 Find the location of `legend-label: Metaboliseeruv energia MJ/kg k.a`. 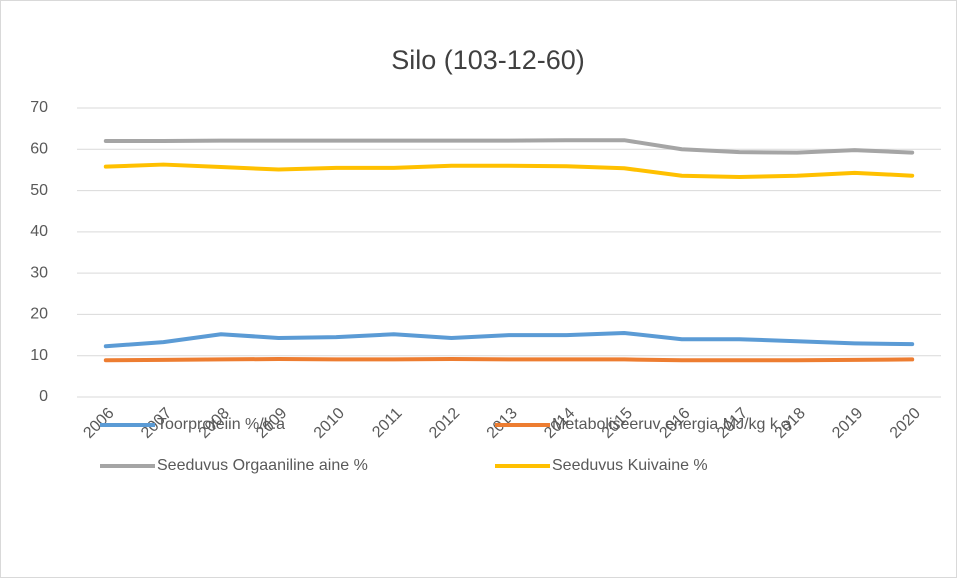

legend-label: Metaboliseeruv energia MJ/kg k.a is located at coordinates (671, 424).